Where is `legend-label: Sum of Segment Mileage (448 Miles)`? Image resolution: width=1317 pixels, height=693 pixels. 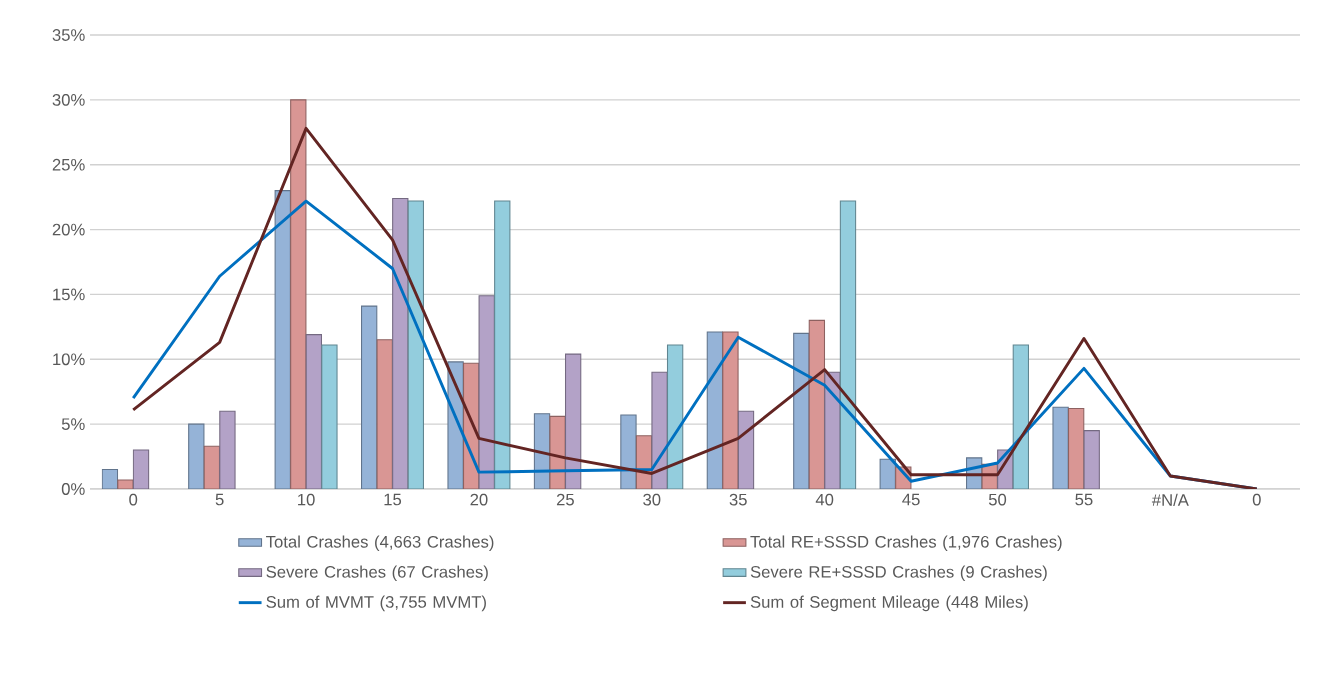
legend-label: Sum of Segment Mileage (448 Miles) is located at coordinates (889, 603).